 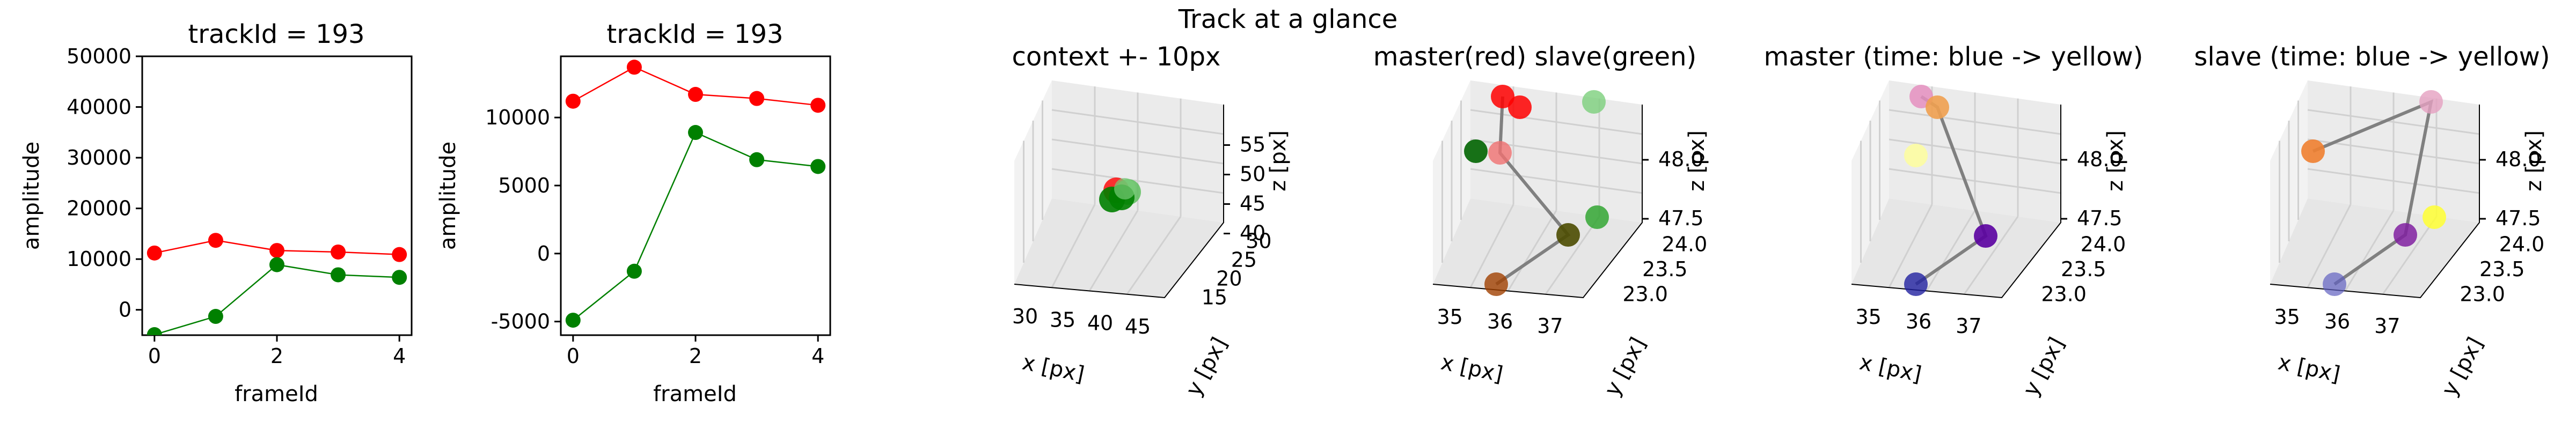 What do you see at coordinates (1244, 260) in the screenshot?
I see `y-tick-label: 25` at bounding box center [1244, 260].